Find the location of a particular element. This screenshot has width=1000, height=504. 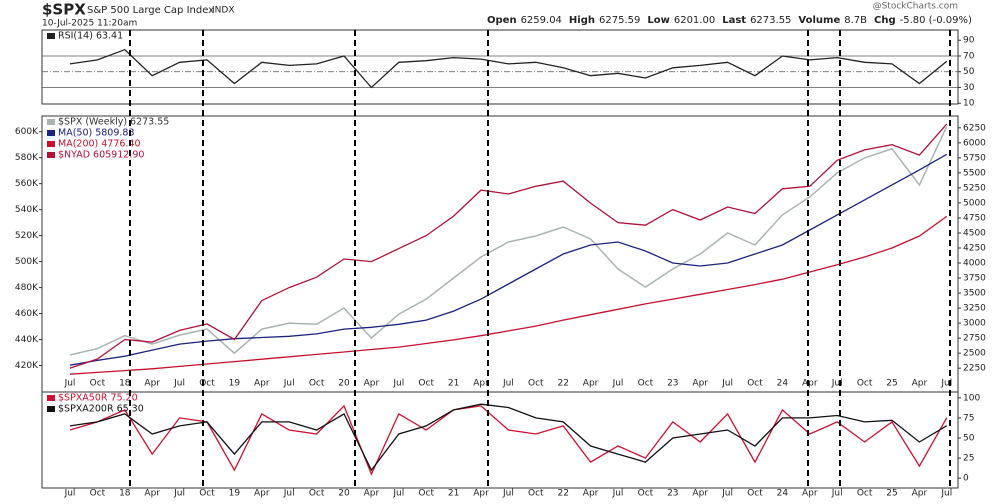

y-tick-label: 4250 is located at coordinates (974, 248).